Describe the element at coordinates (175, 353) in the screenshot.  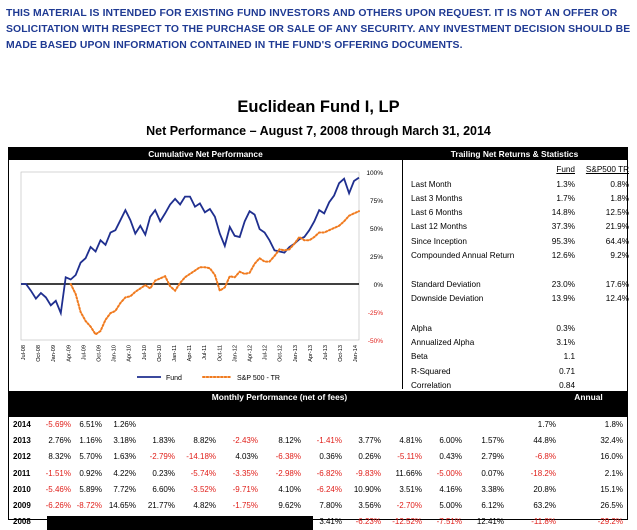
I see `x-tick-label: Jan-11` at that location.